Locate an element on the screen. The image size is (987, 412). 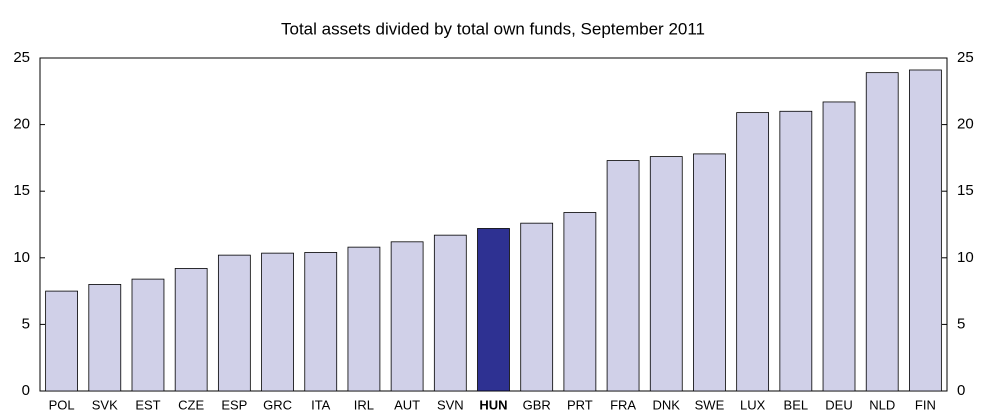
x-tick-label: EST is located at coordinates (147, 404).